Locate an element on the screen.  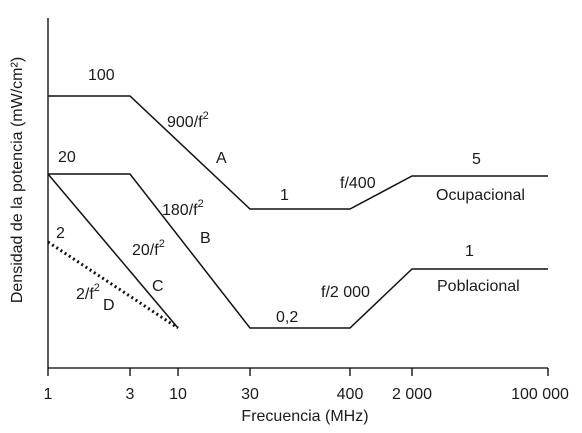
series-line-c is located at coordinates (113, 251).